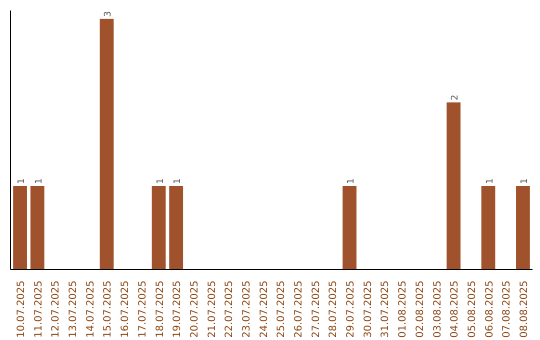  Describe the element at coordinates (420, 309) in the screenshot. I see `x-tick-label: 02.08.2025` at that location.